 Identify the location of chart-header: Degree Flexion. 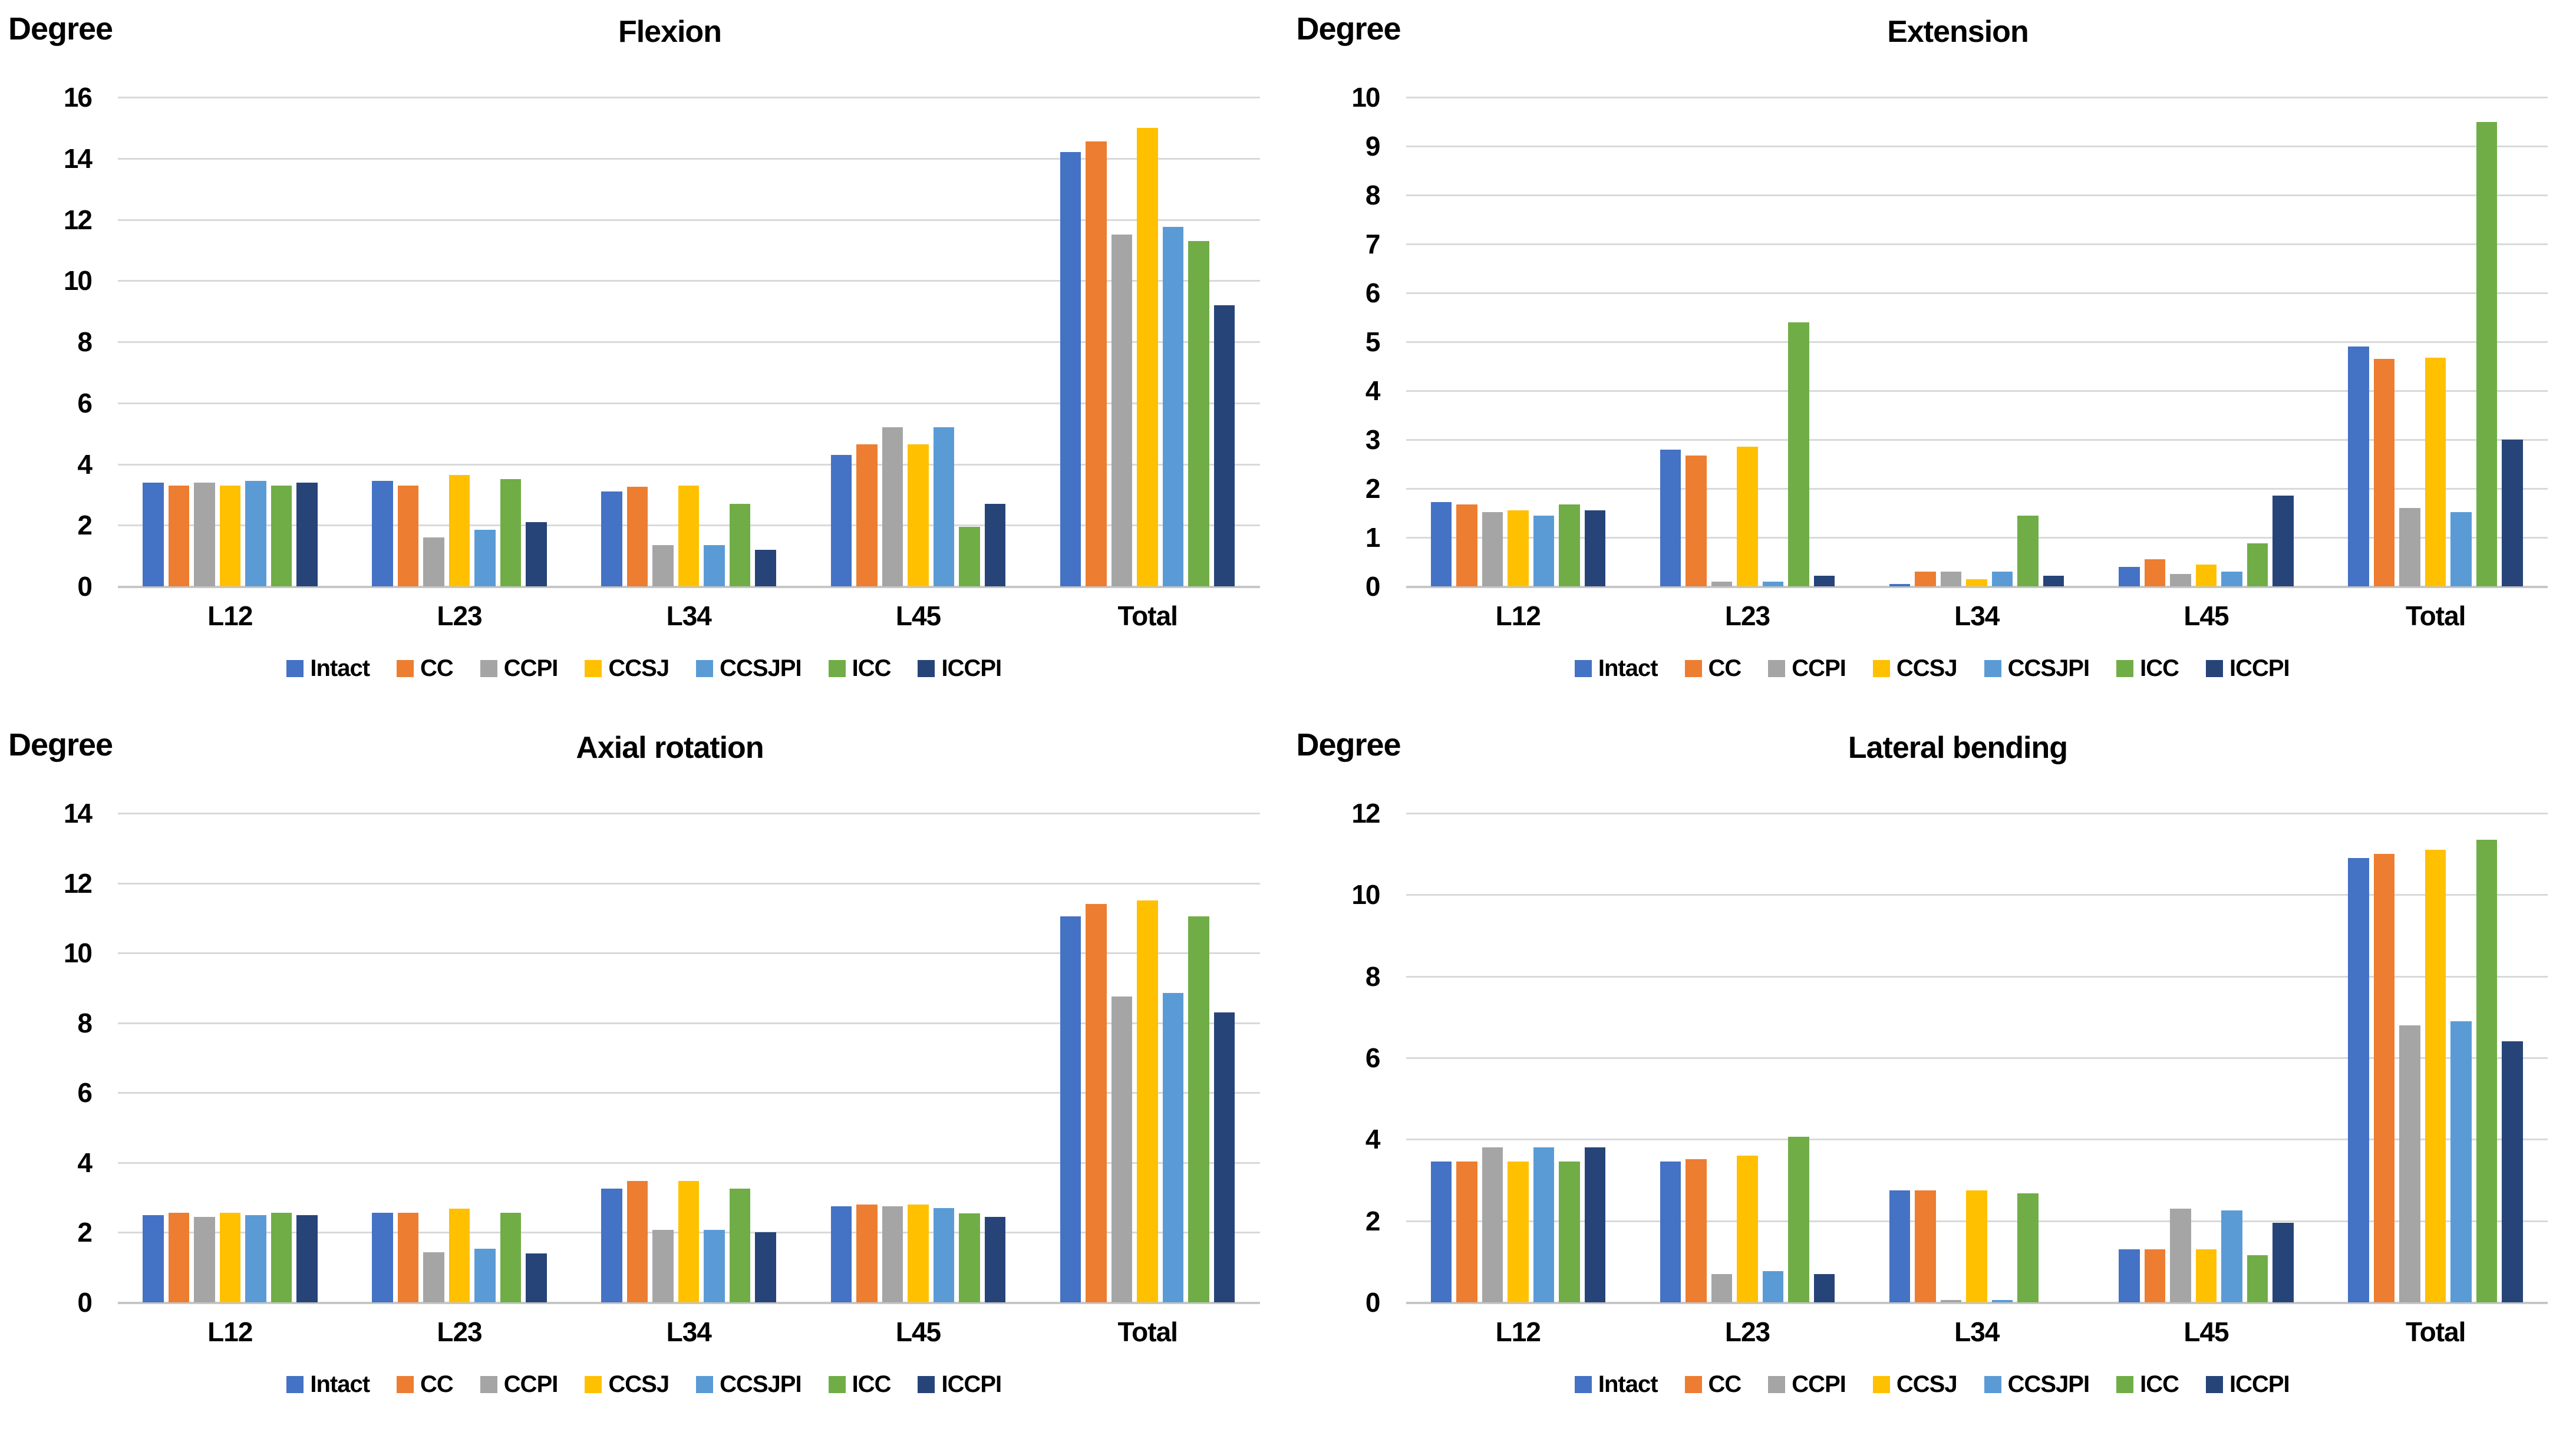
(644, 35).